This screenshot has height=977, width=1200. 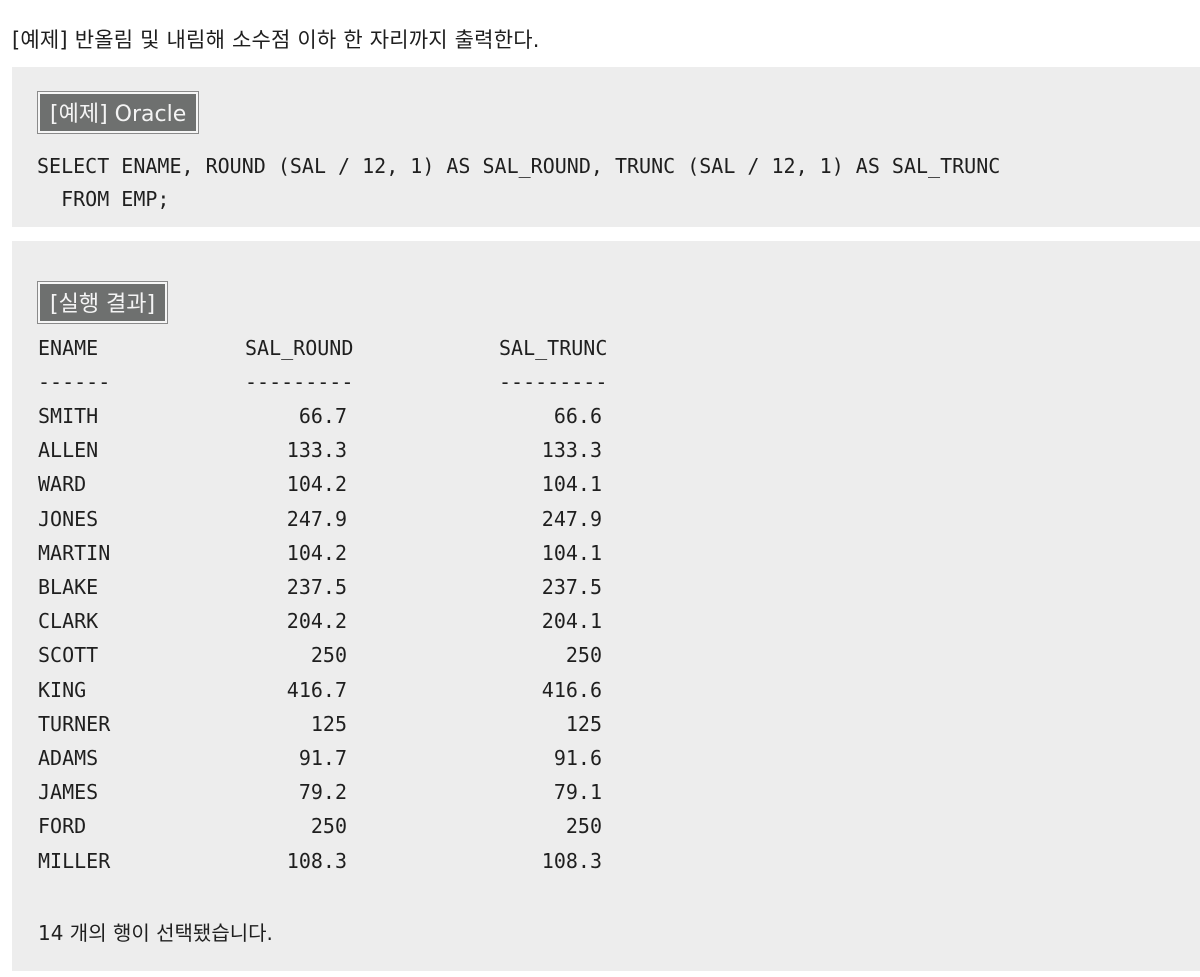 What do you see at coordinates (577, 416) in the screenshot?
I see `cell-sal-trunc: 66.6` at bounding box center [577, 416].